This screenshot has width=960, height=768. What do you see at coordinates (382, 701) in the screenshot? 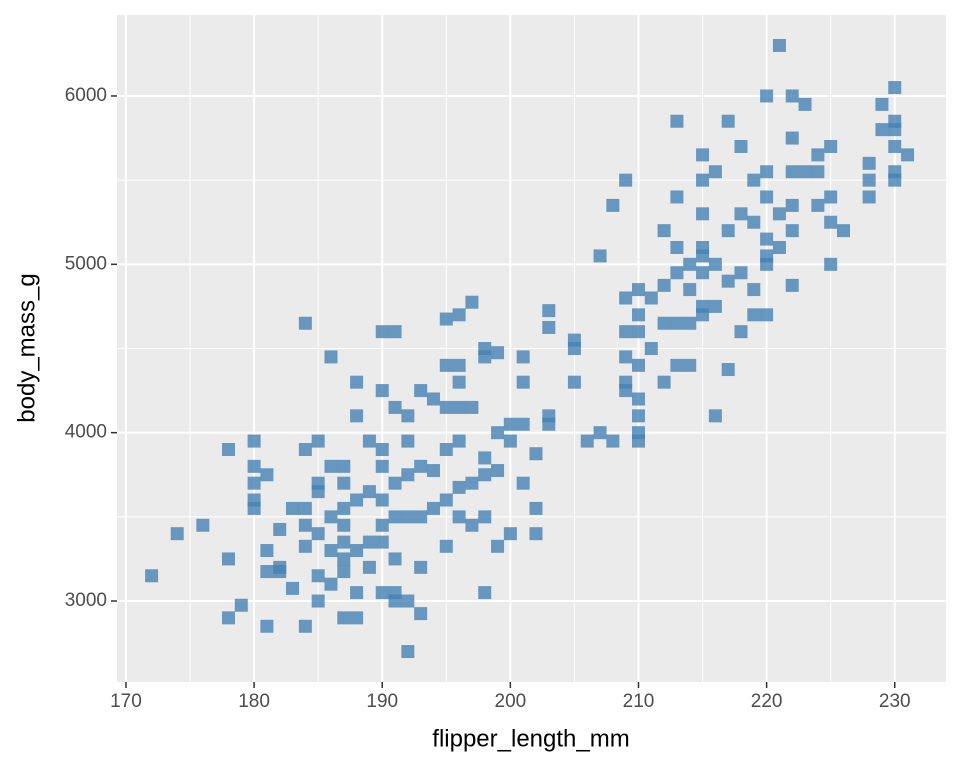
I see `x-tick-label: 190` at bounding box center [382, 701].